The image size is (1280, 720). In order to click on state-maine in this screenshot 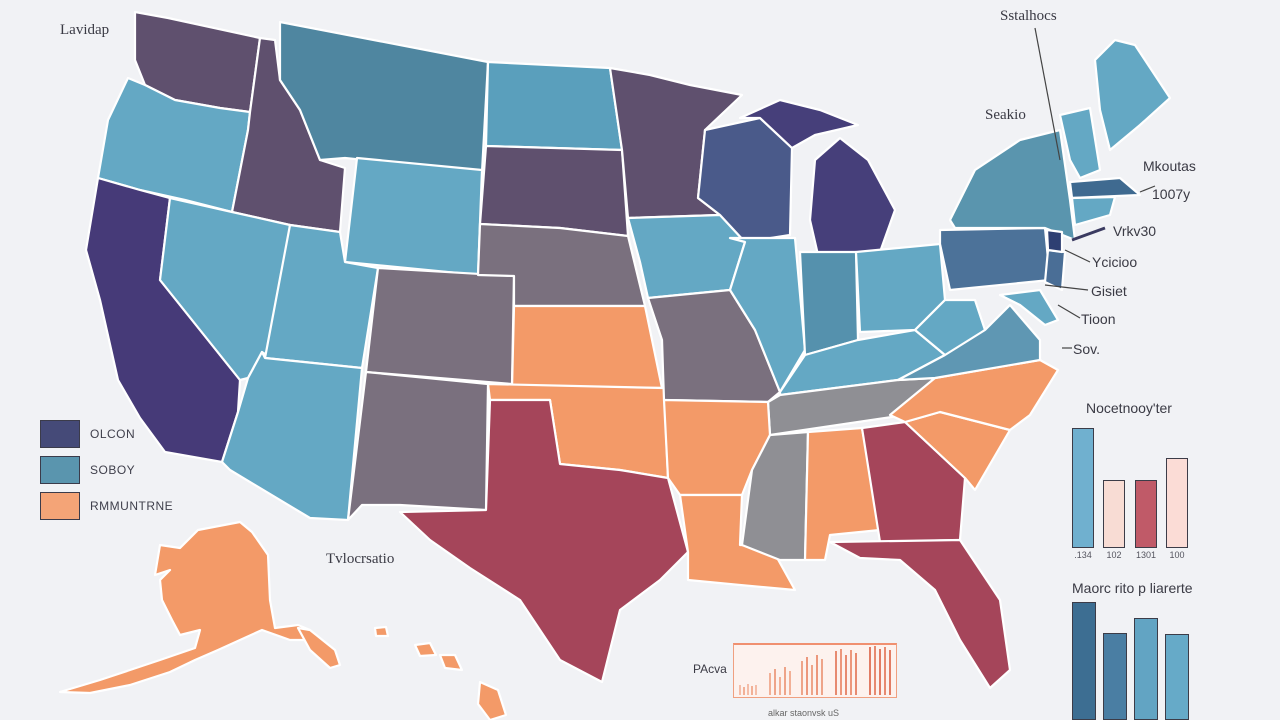, I will do `click(1132, 95)`.